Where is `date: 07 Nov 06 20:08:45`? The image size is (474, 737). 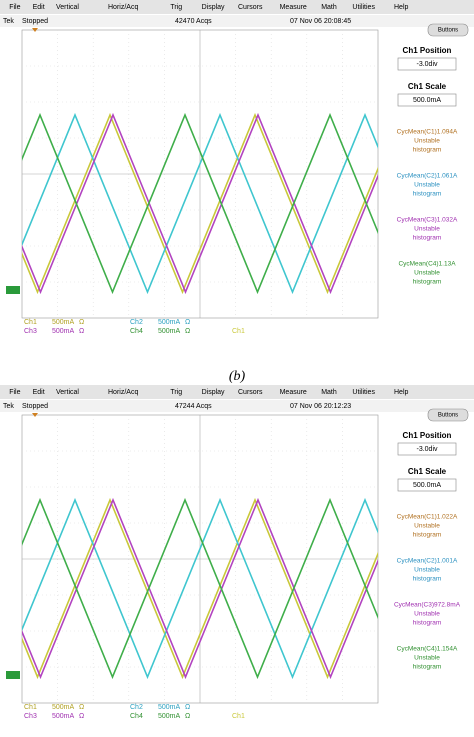 date: 07 Nov 06 20:08:45 is located at coordinates (320, 21).